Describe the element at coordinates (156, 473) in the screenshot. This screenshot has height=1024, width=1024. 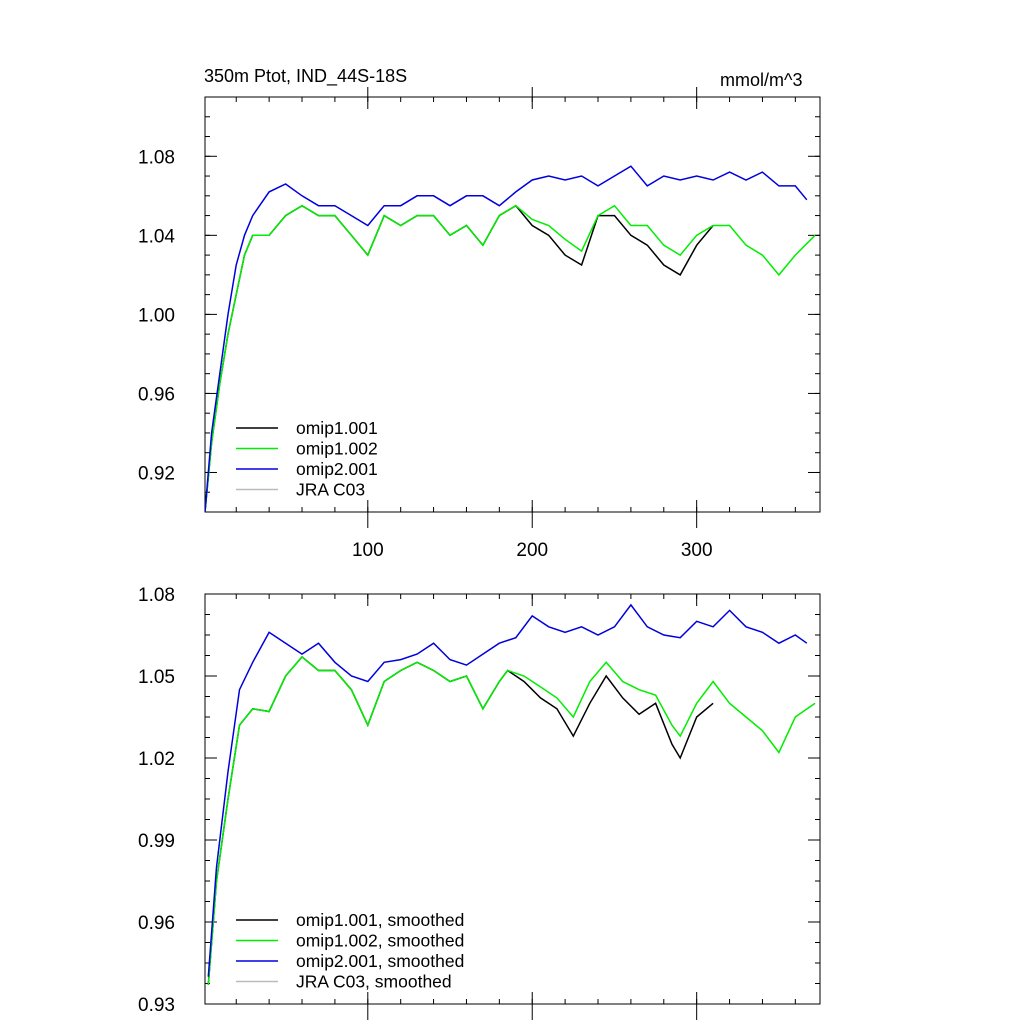
I see `y-tick-label: 0.92` at that location.